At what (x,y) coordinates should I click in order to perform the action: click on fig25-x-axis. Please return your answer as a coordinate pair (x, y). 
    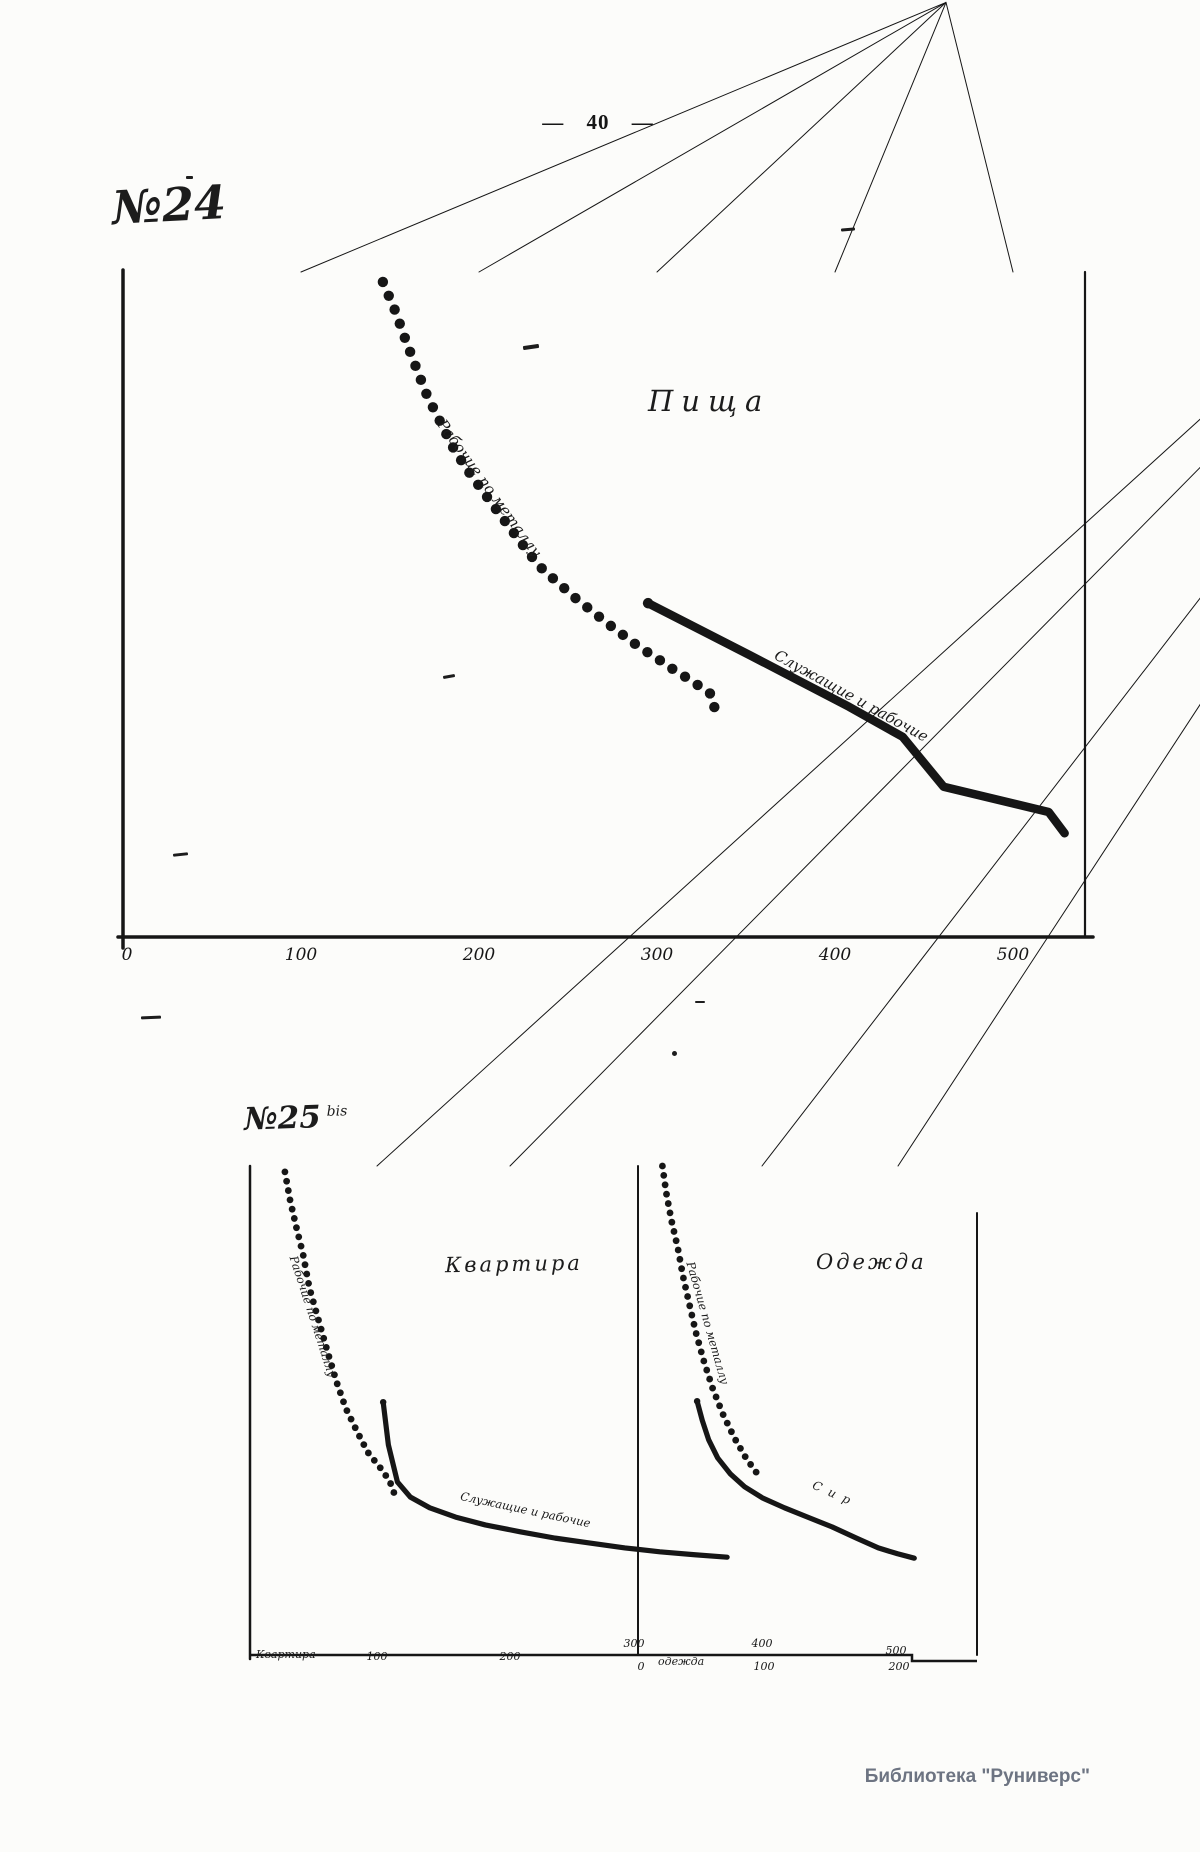
    Looking at the image, I should click on (613, 1658).